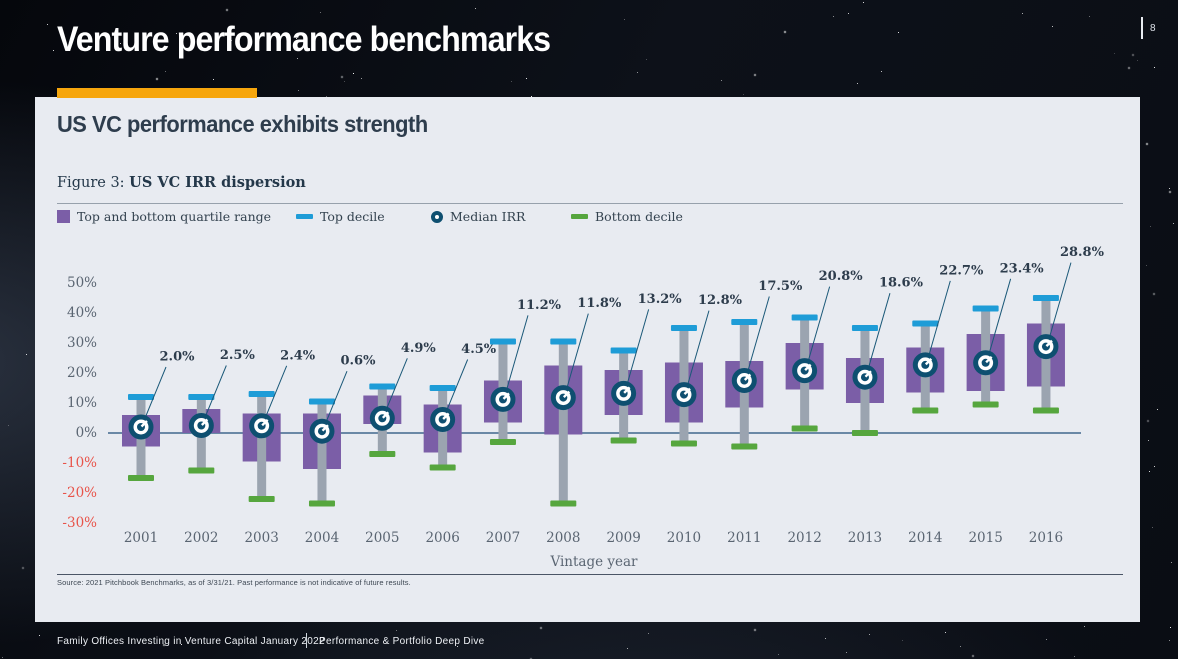  I want to click on figure-label: Figure 3:, so click(93, 183).